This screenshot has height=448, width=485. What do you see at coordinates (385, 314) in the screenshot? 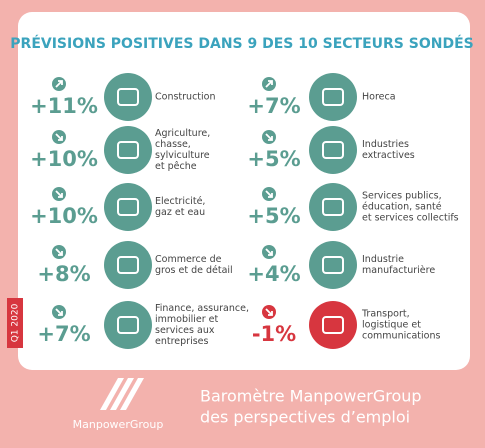
I see `sector-label: Transport,` at bounding box center [385, 314].